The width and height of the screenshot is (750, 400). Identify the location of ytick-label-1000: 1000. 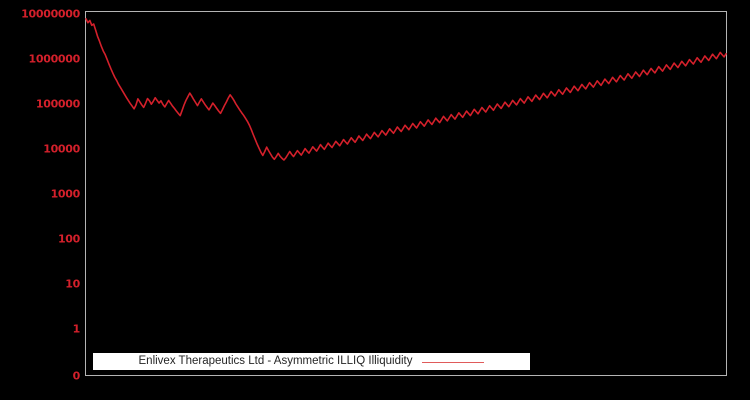
(65, 194).